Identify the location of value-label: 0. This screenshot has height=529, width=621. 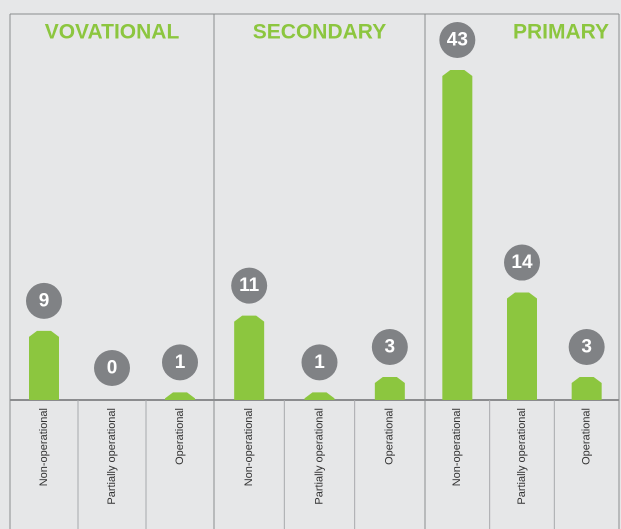
(112, 368).